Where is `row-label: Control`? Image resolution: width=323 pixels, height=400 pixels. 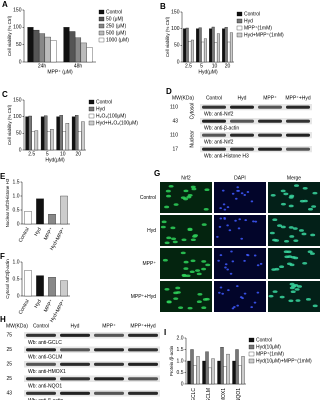
row-label: Control is located at coordinates (148, 198).